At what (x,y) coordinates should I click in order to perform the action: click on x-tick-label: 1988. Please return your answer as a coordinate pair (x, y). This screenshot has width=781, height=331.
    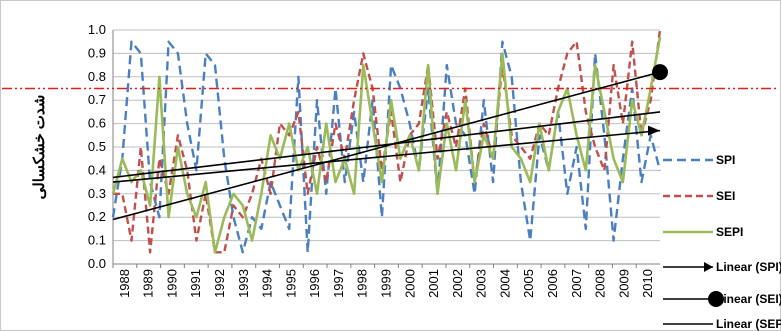
    Looking at the image, I should click on (124, 283).